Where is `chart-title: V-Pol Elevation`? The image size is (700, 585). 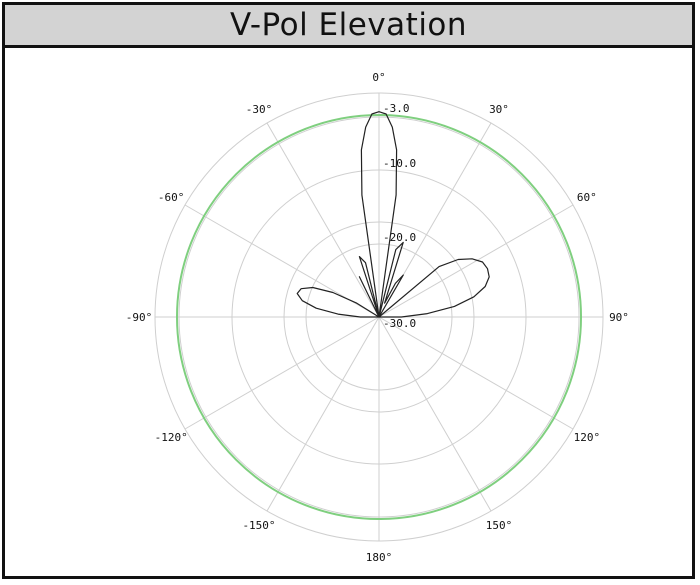
chart-title: V-Pol Elevation is located at coordinates (348, 25).